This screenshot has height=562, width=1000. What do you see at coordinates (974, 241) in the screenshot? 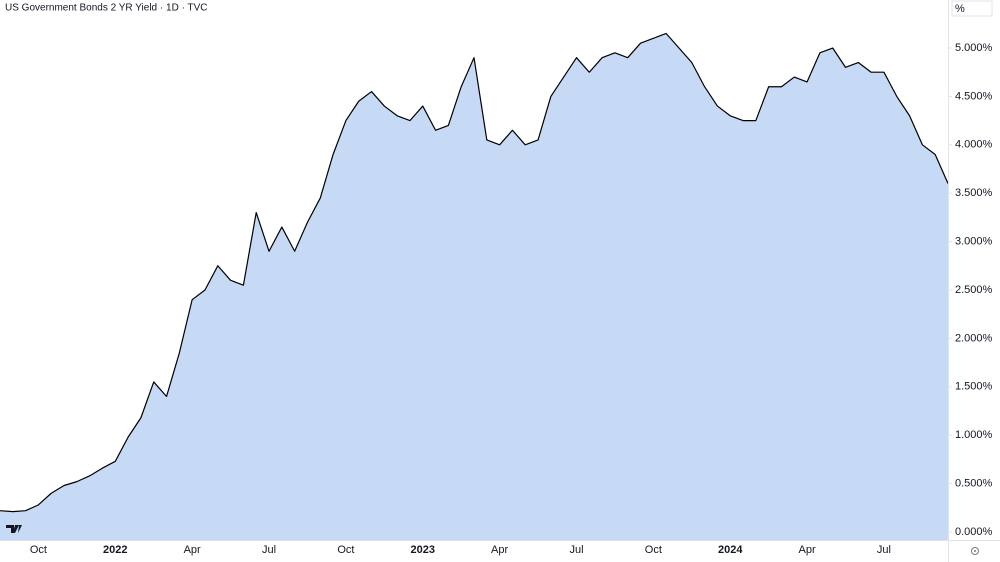
I see `y-tick-label: 3.000%` at bounding box center [974, 241].